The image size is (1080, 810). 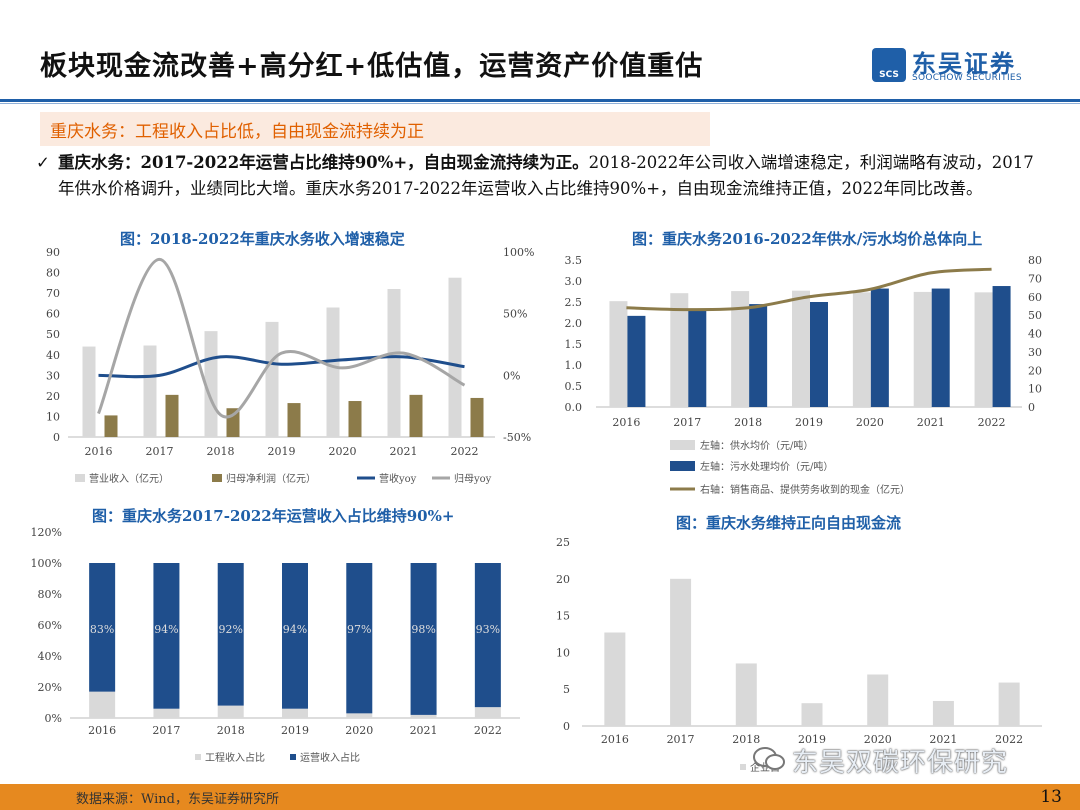 What do you see at coordinates (511, 375) in the screenshot?
I see `chart1-yright-tick-1: 0%` at bounding box center [511, 375].